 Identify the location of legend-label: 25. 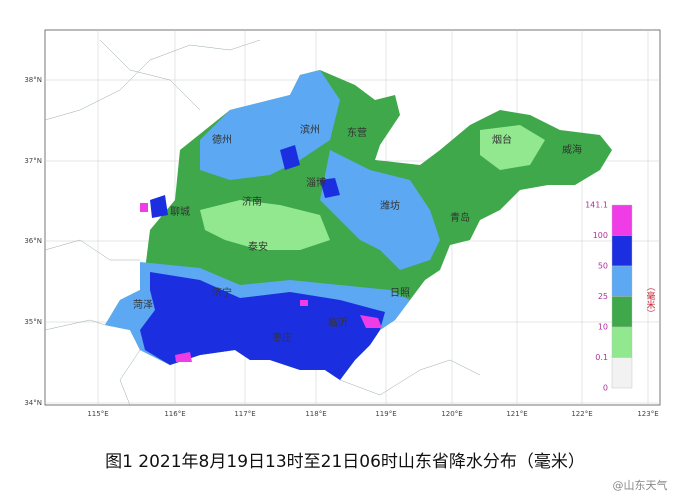
(603, 296).